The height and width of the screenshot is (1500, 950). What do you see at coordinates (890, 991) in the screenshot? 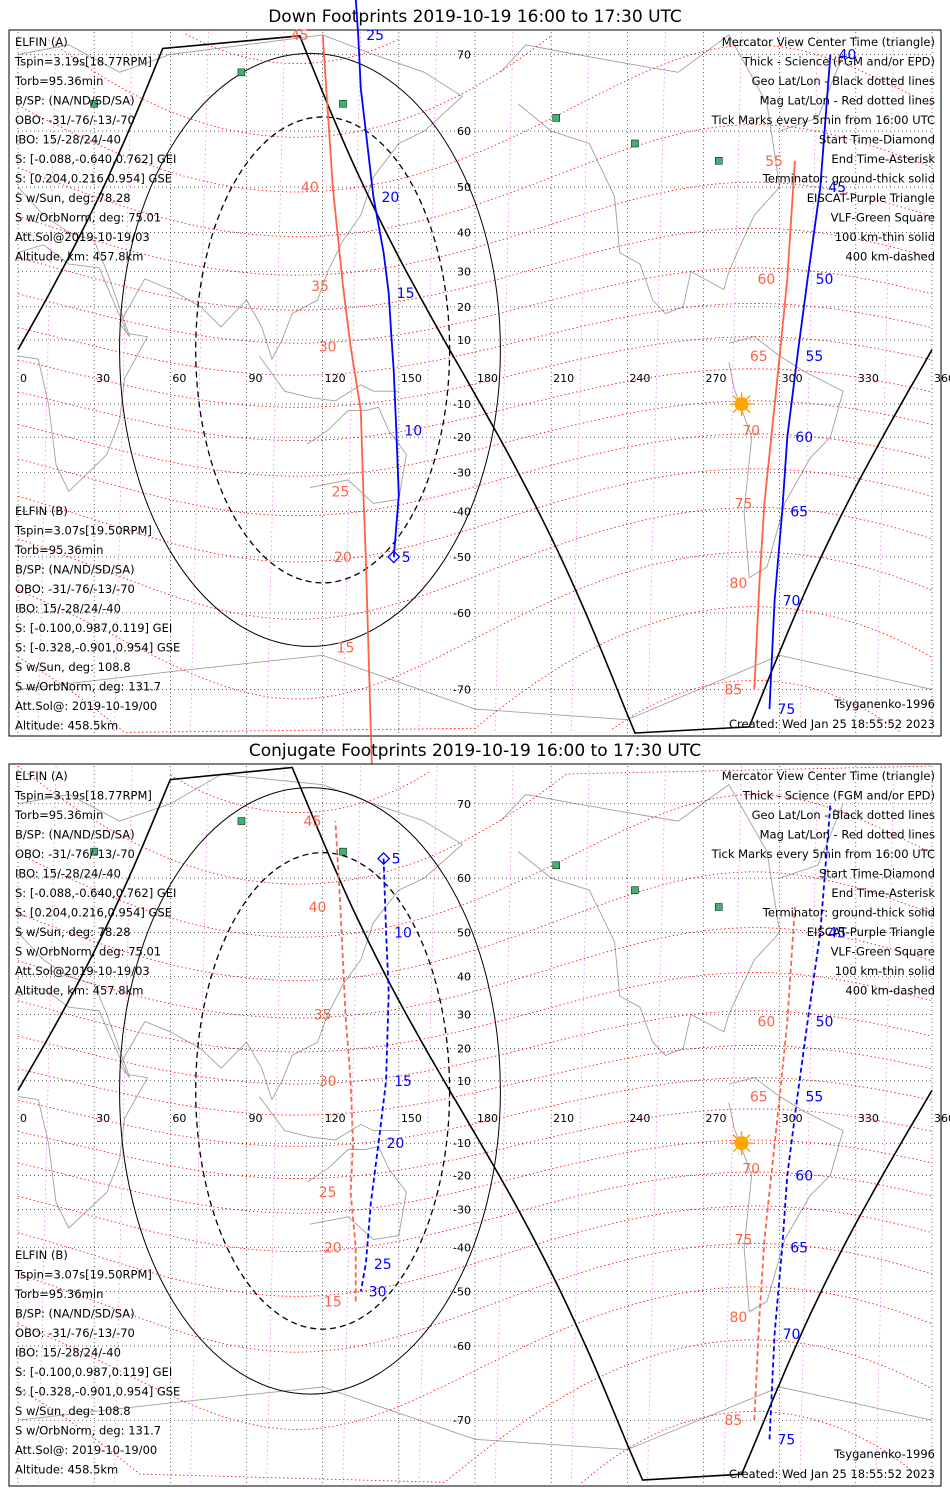
I see `legend-line: 400 km-dashed` at bounding box center [890, 991].